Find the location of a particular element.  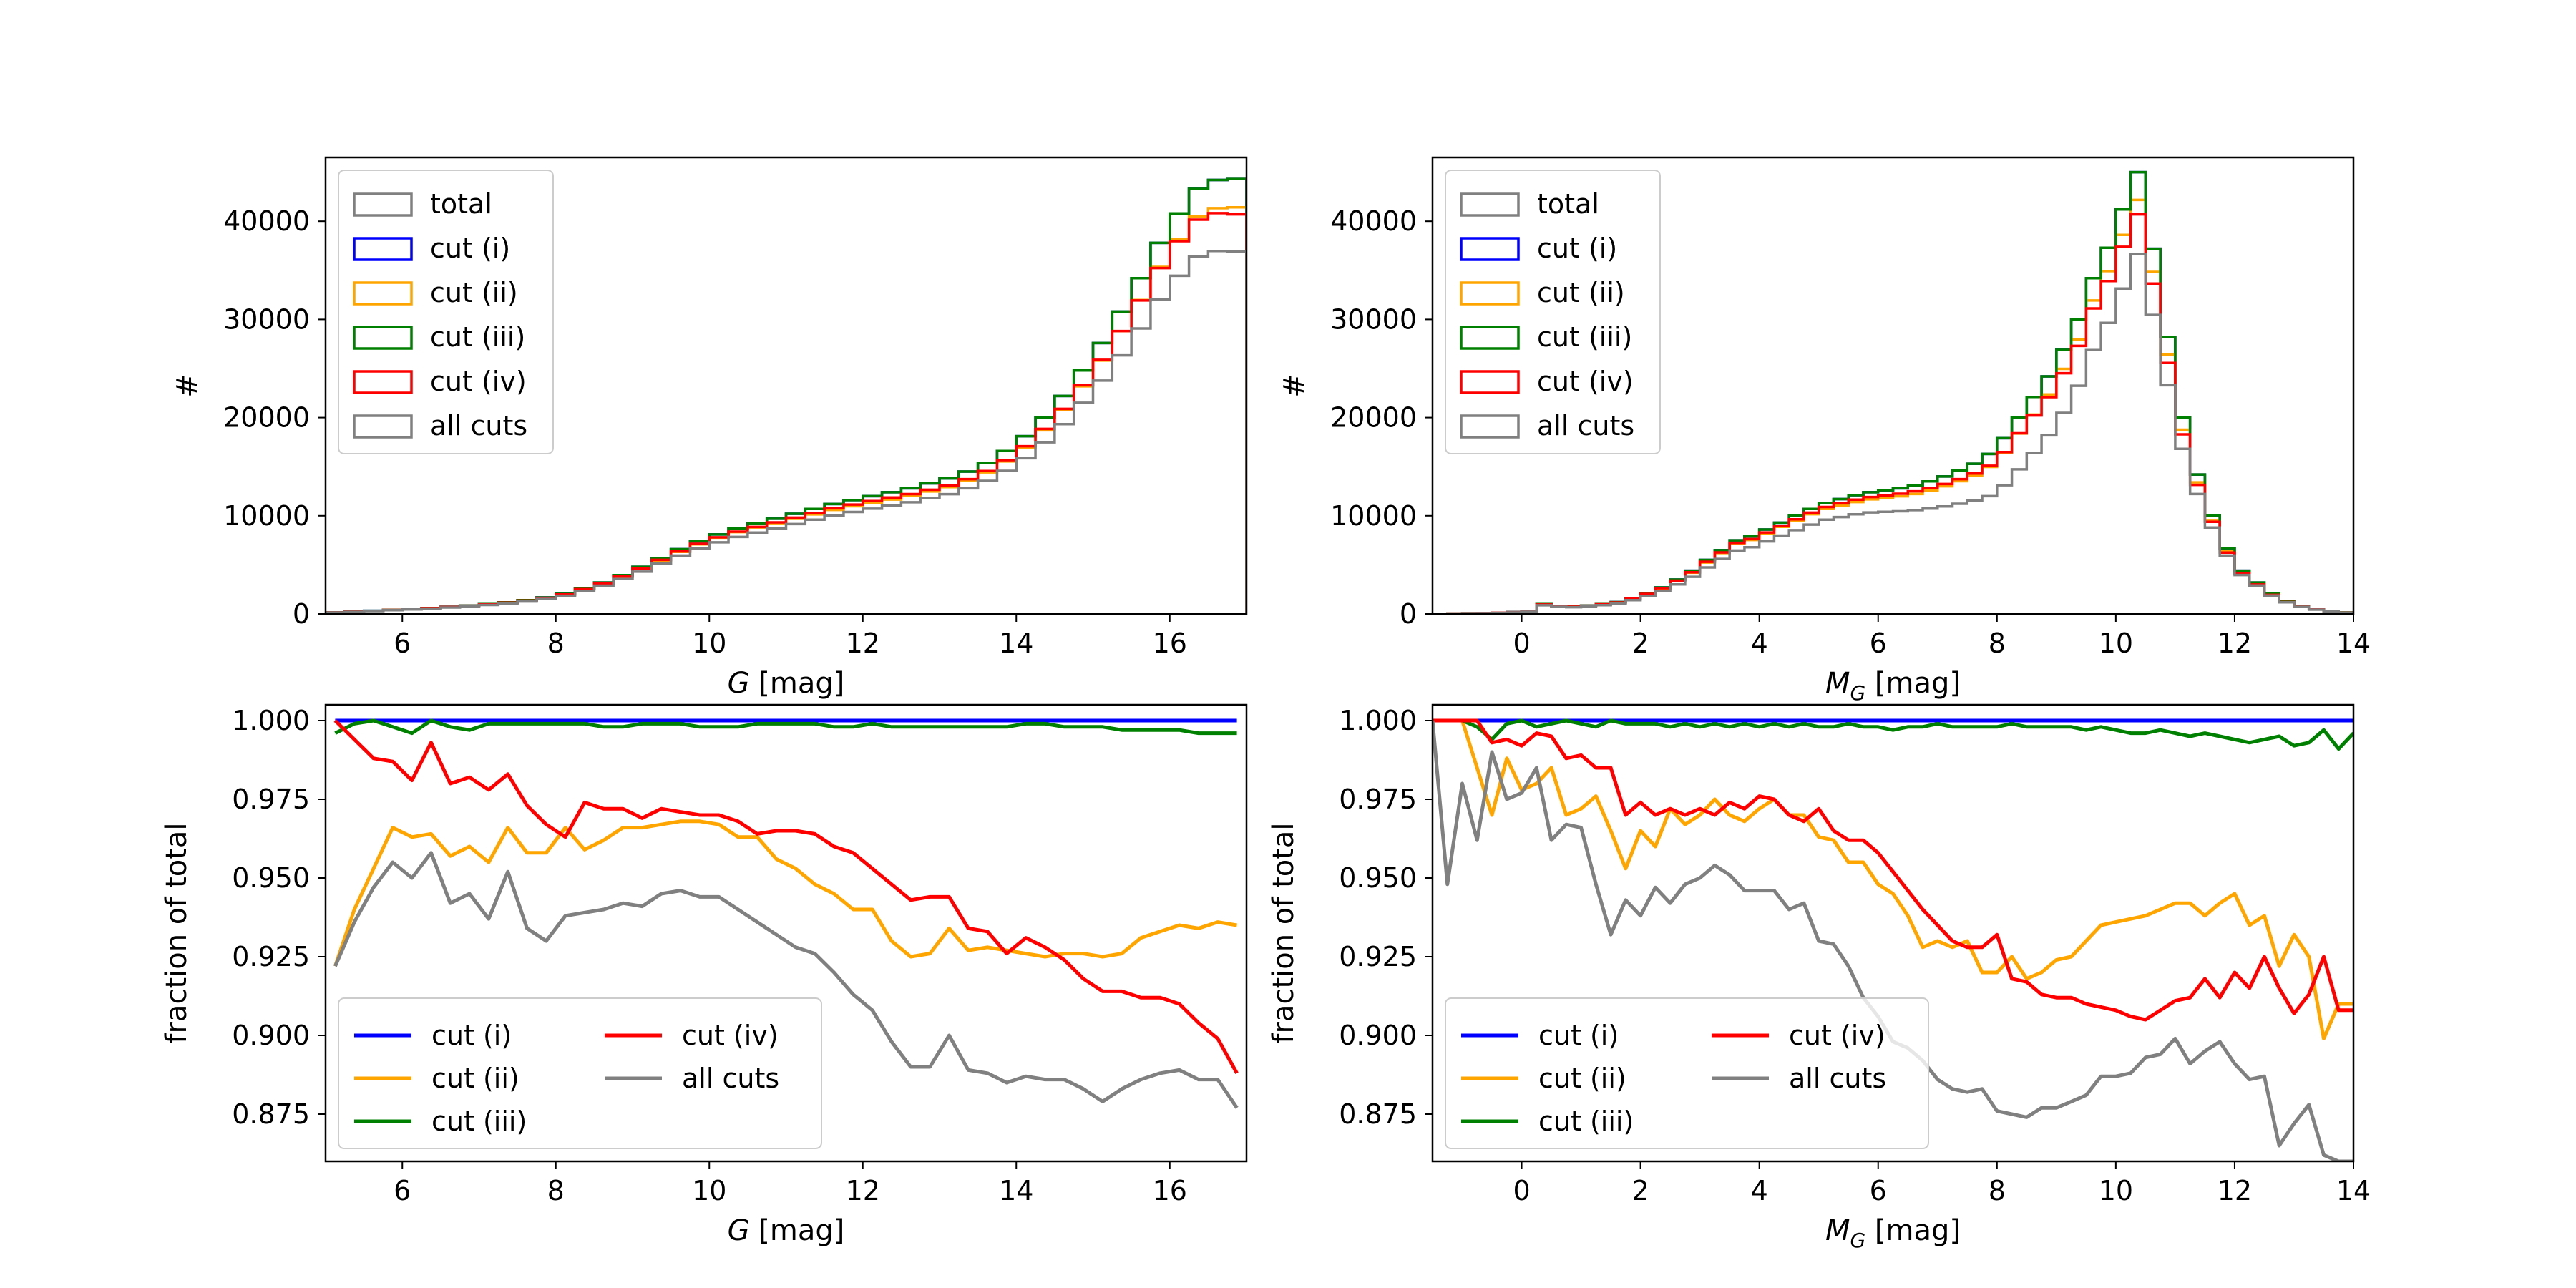

y-axis-label: # is located at coordinates (187, 386).